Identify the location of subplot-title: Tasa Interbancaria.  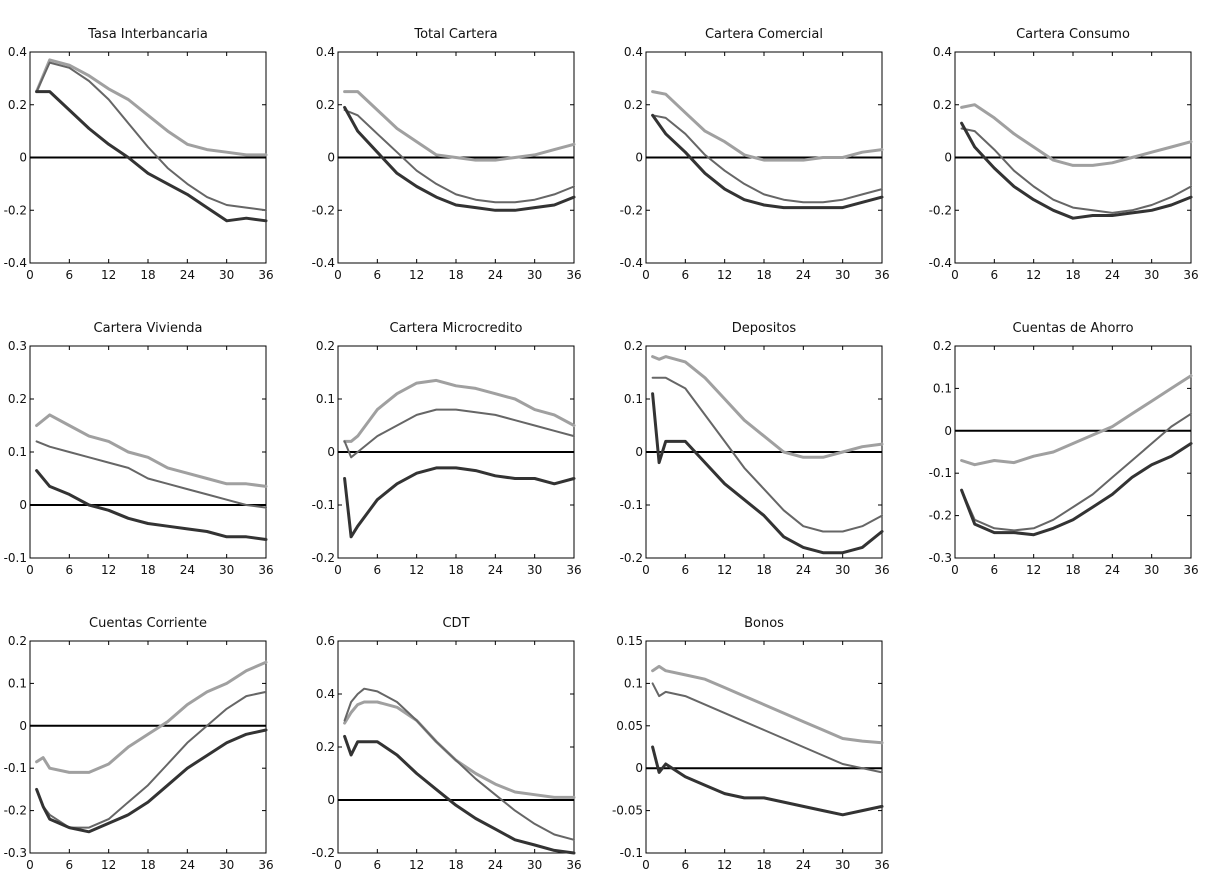
(147, 34).